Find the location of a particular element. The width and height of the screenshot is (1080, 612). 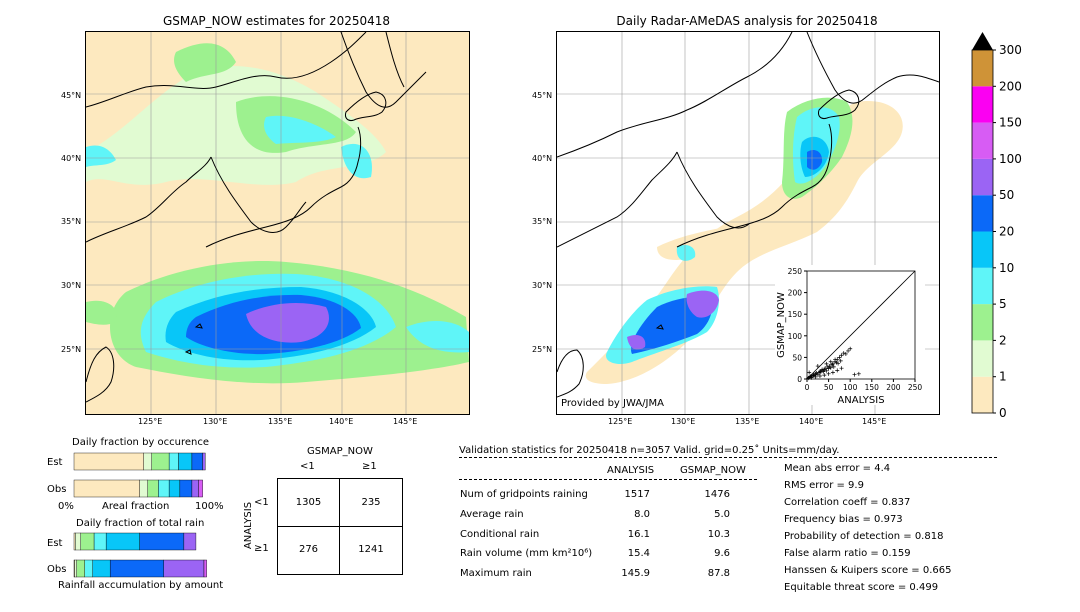

stat-gsmap: 5.0 is located at coordinates (722, 514).